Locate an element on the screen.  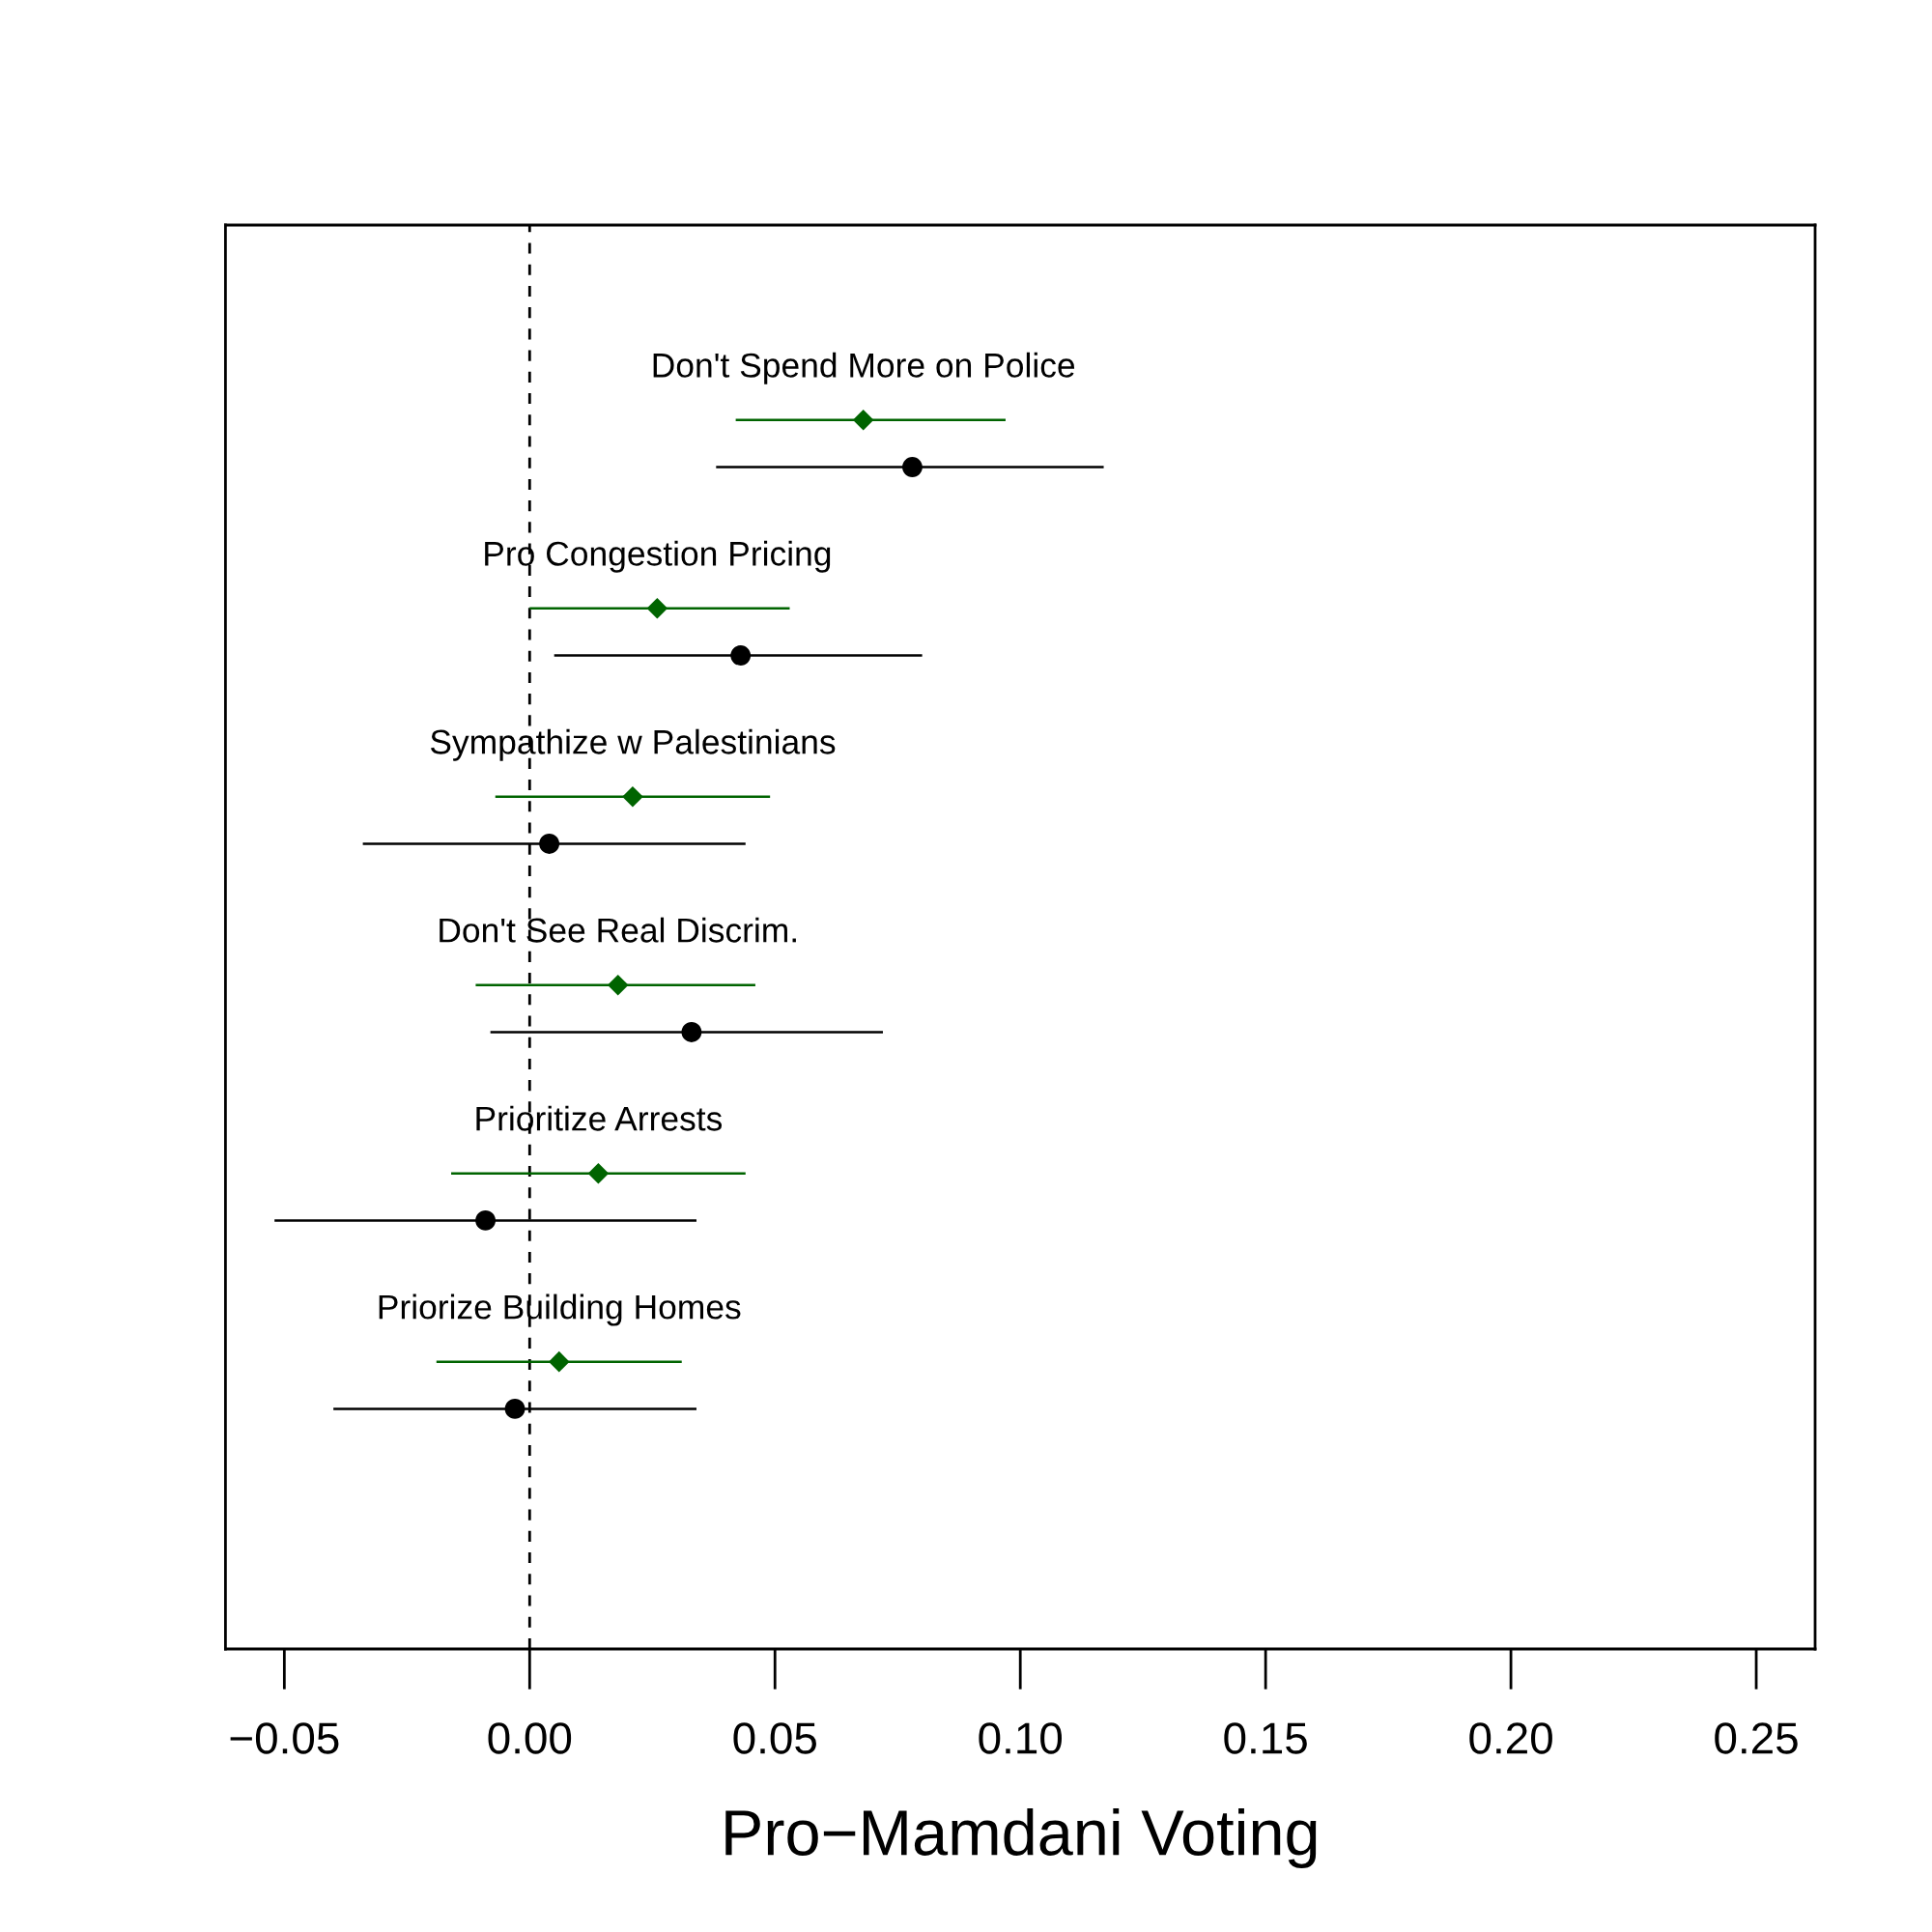
x-tick-label: 0.25 is located at coordinates (1756, 1738).